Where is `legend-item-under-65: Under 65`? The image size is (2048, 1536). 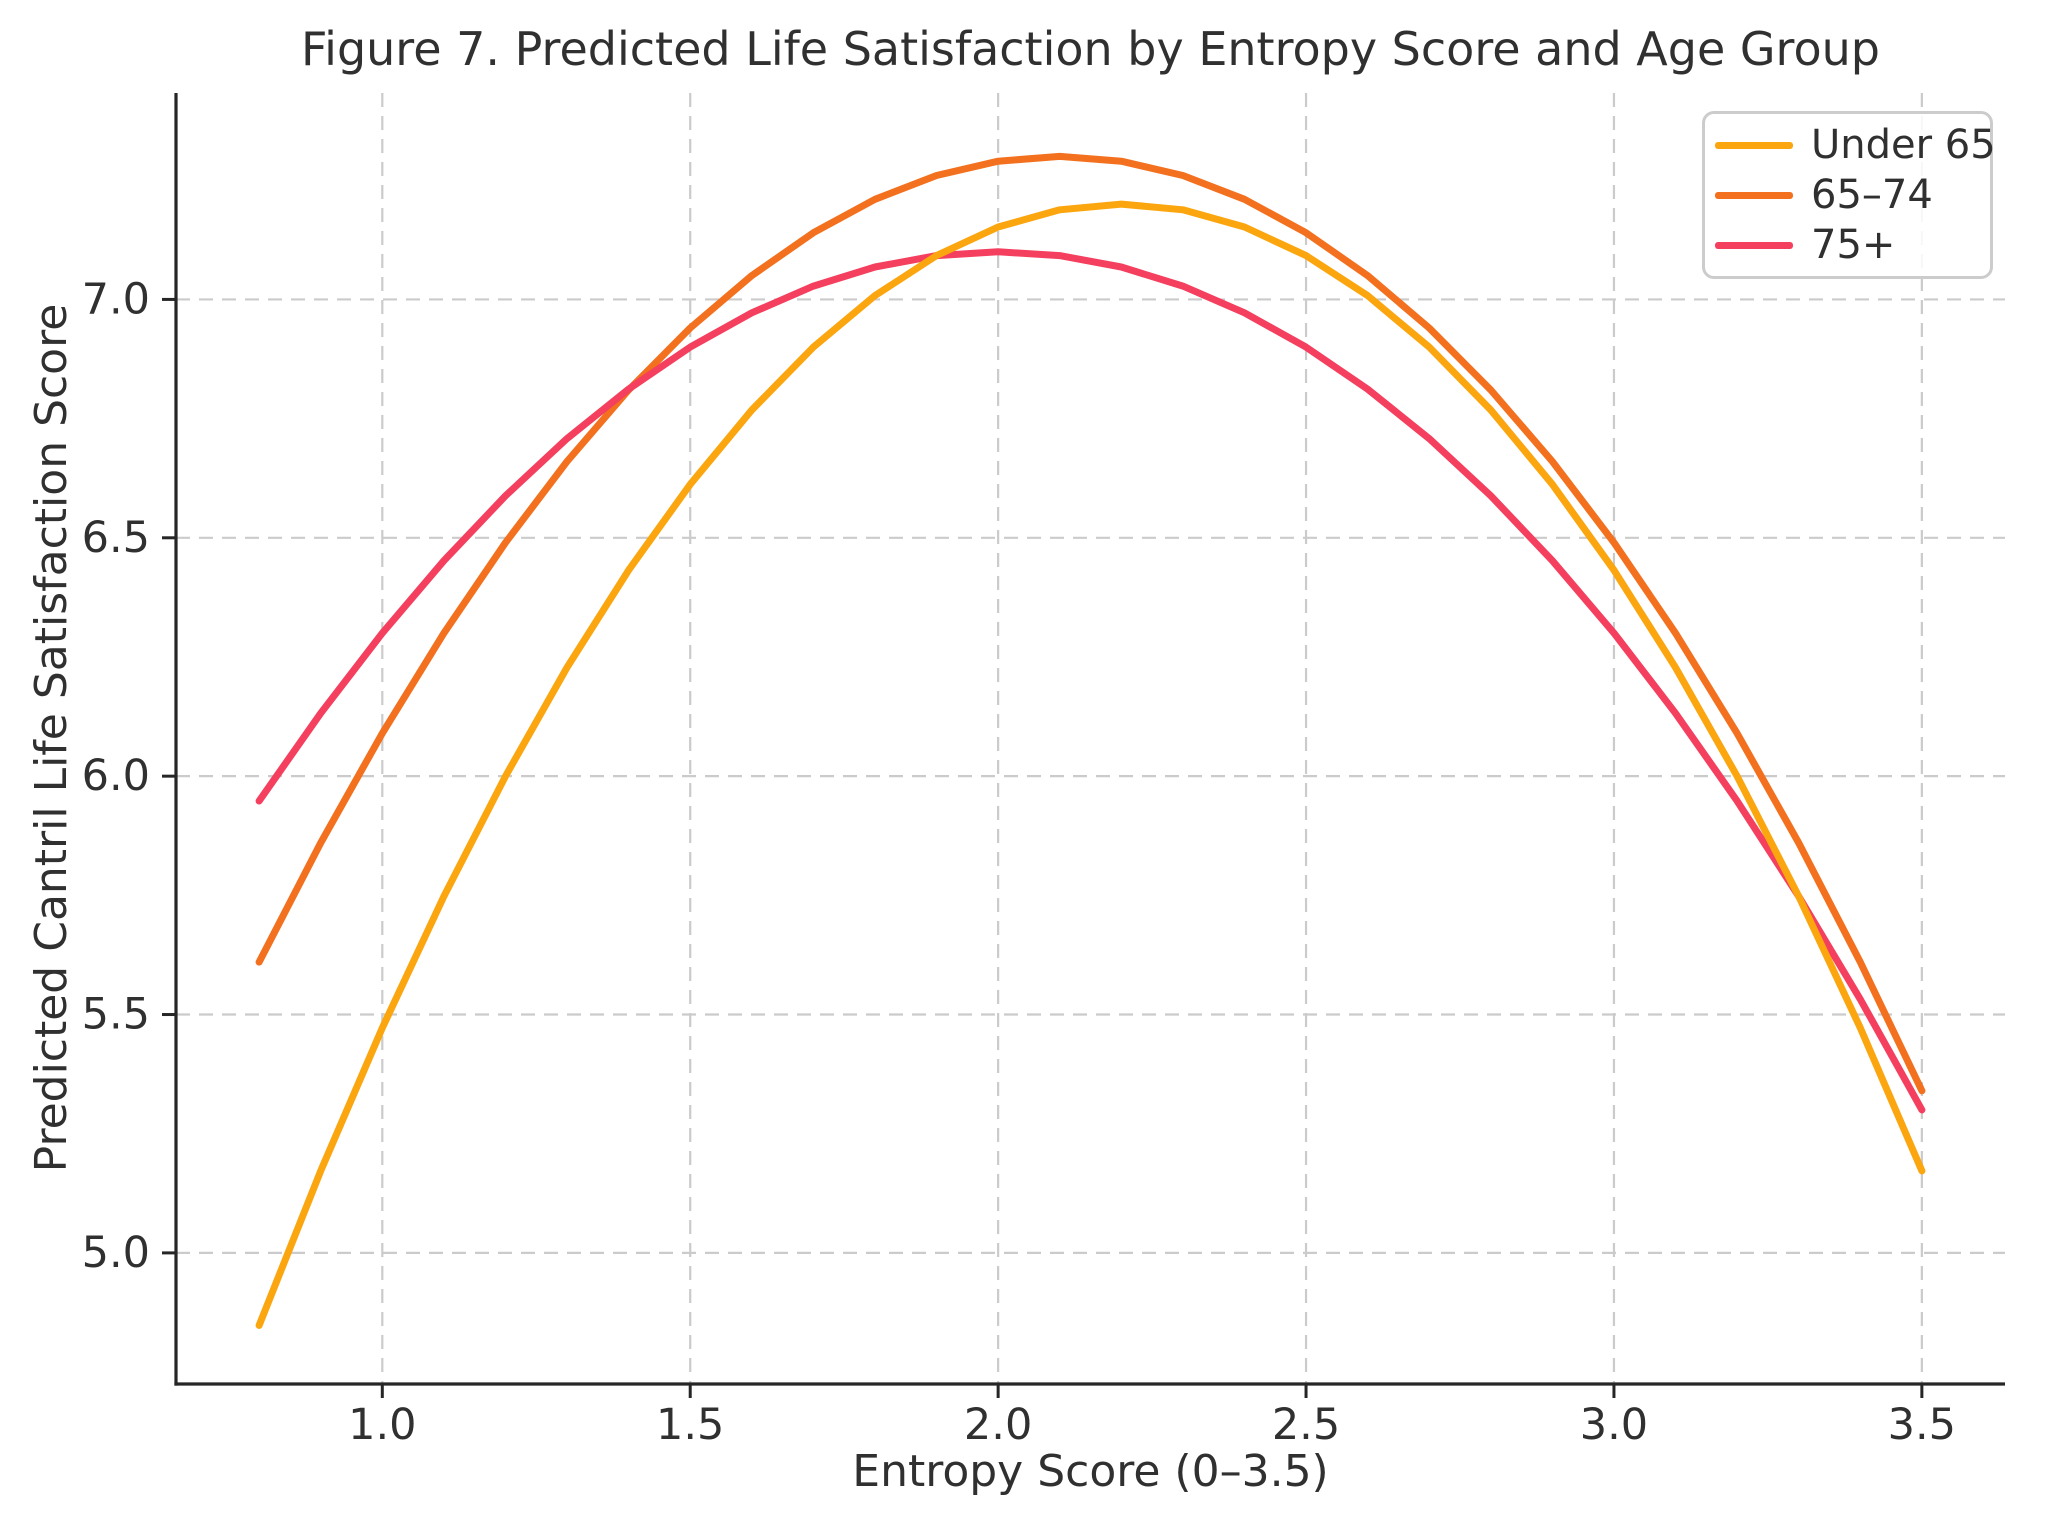
legend-item-under-65: Under 65 is located at coordinates (1855, 145).